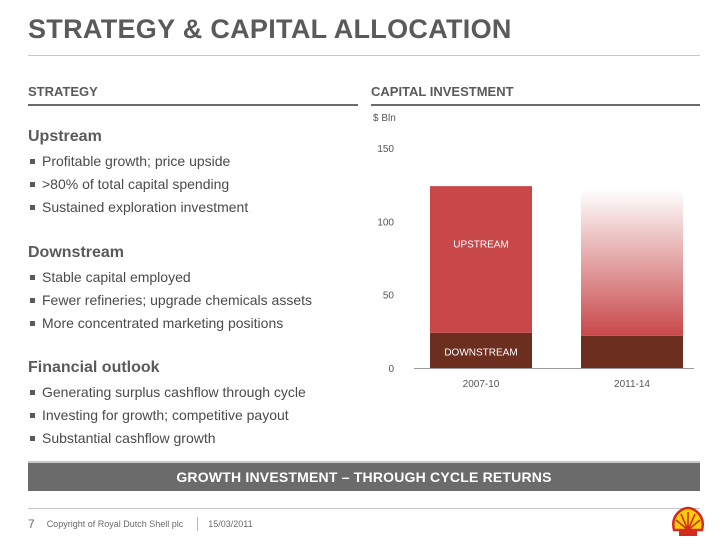 The width and height of the screenshot is (728, 546). I want to click on y-tick-label: 100, so click(385, 222).